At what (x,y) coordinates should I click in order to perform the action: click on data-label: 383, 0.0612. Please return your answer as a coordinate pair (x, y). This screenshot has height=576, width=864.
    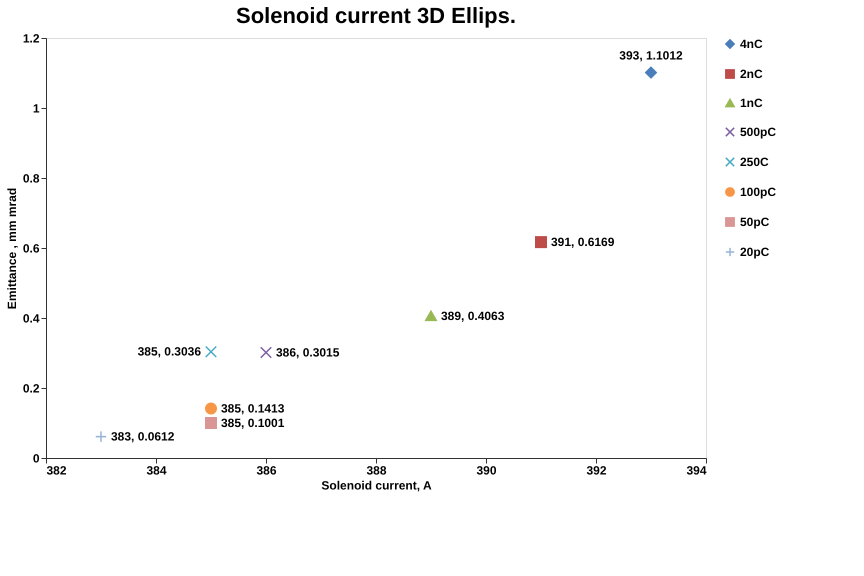
    Looking at the image, I should click on (143, 437).